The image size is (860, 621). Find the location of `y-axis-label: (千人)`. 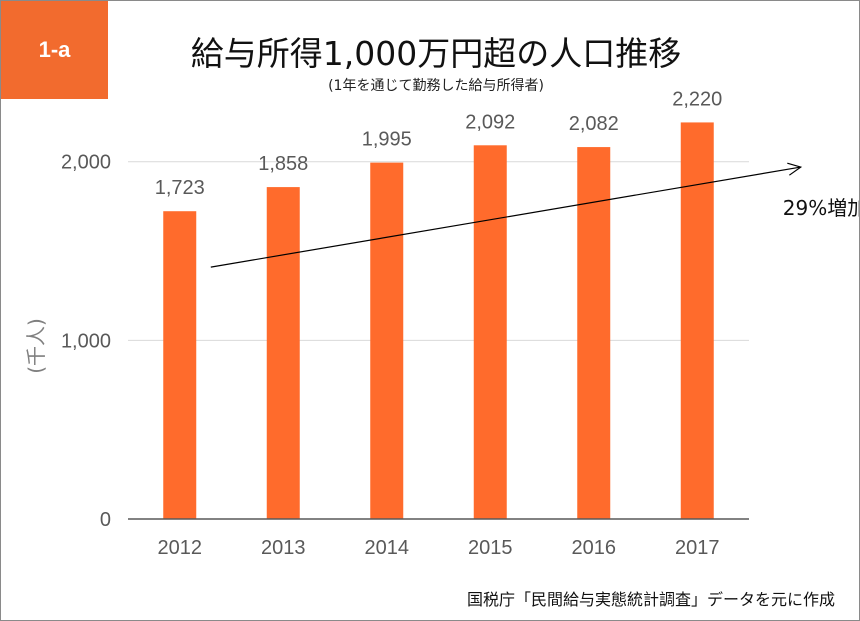

y-axis-label: (千人) is located at coordinates (36, 346).